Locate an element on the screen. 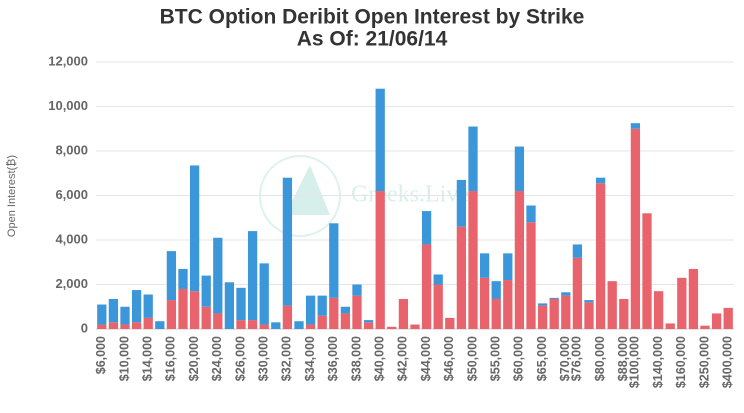 The height and width of the screenshot is (413, 744). x-tick-label: $250,000 is located at coordinates (704, 362).